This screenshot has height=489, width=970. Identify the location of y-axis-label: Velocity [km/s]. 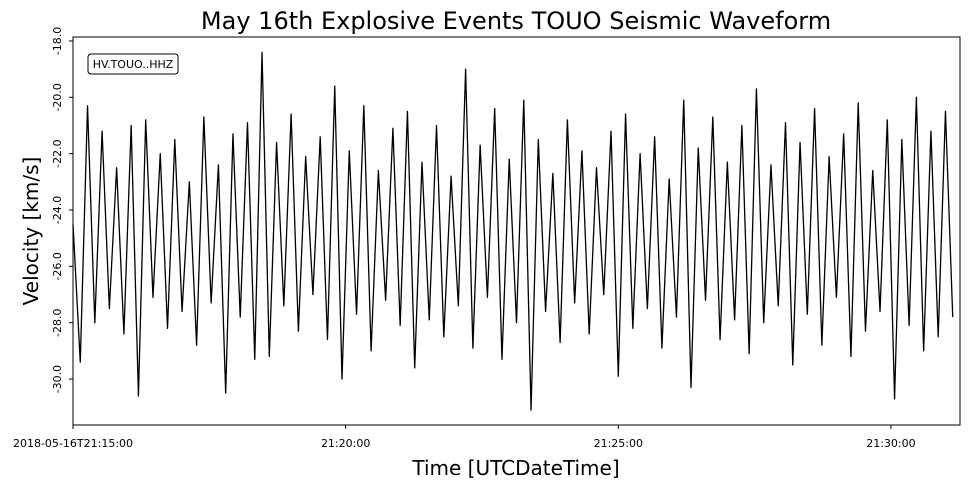
(31, 231).